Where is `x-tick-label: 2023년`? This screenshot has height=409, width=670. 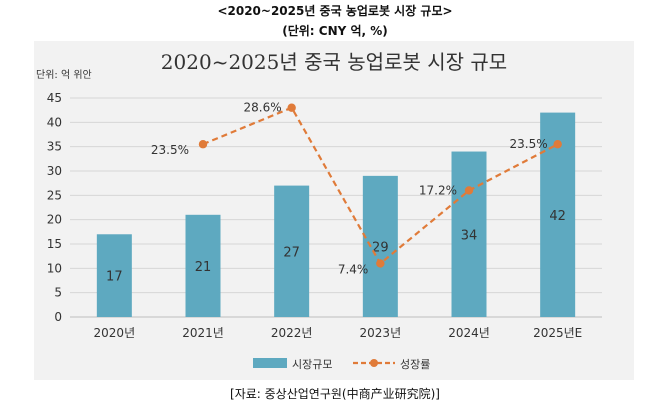 x-tick-label: 2023년 is located at coordinates (381, 333).